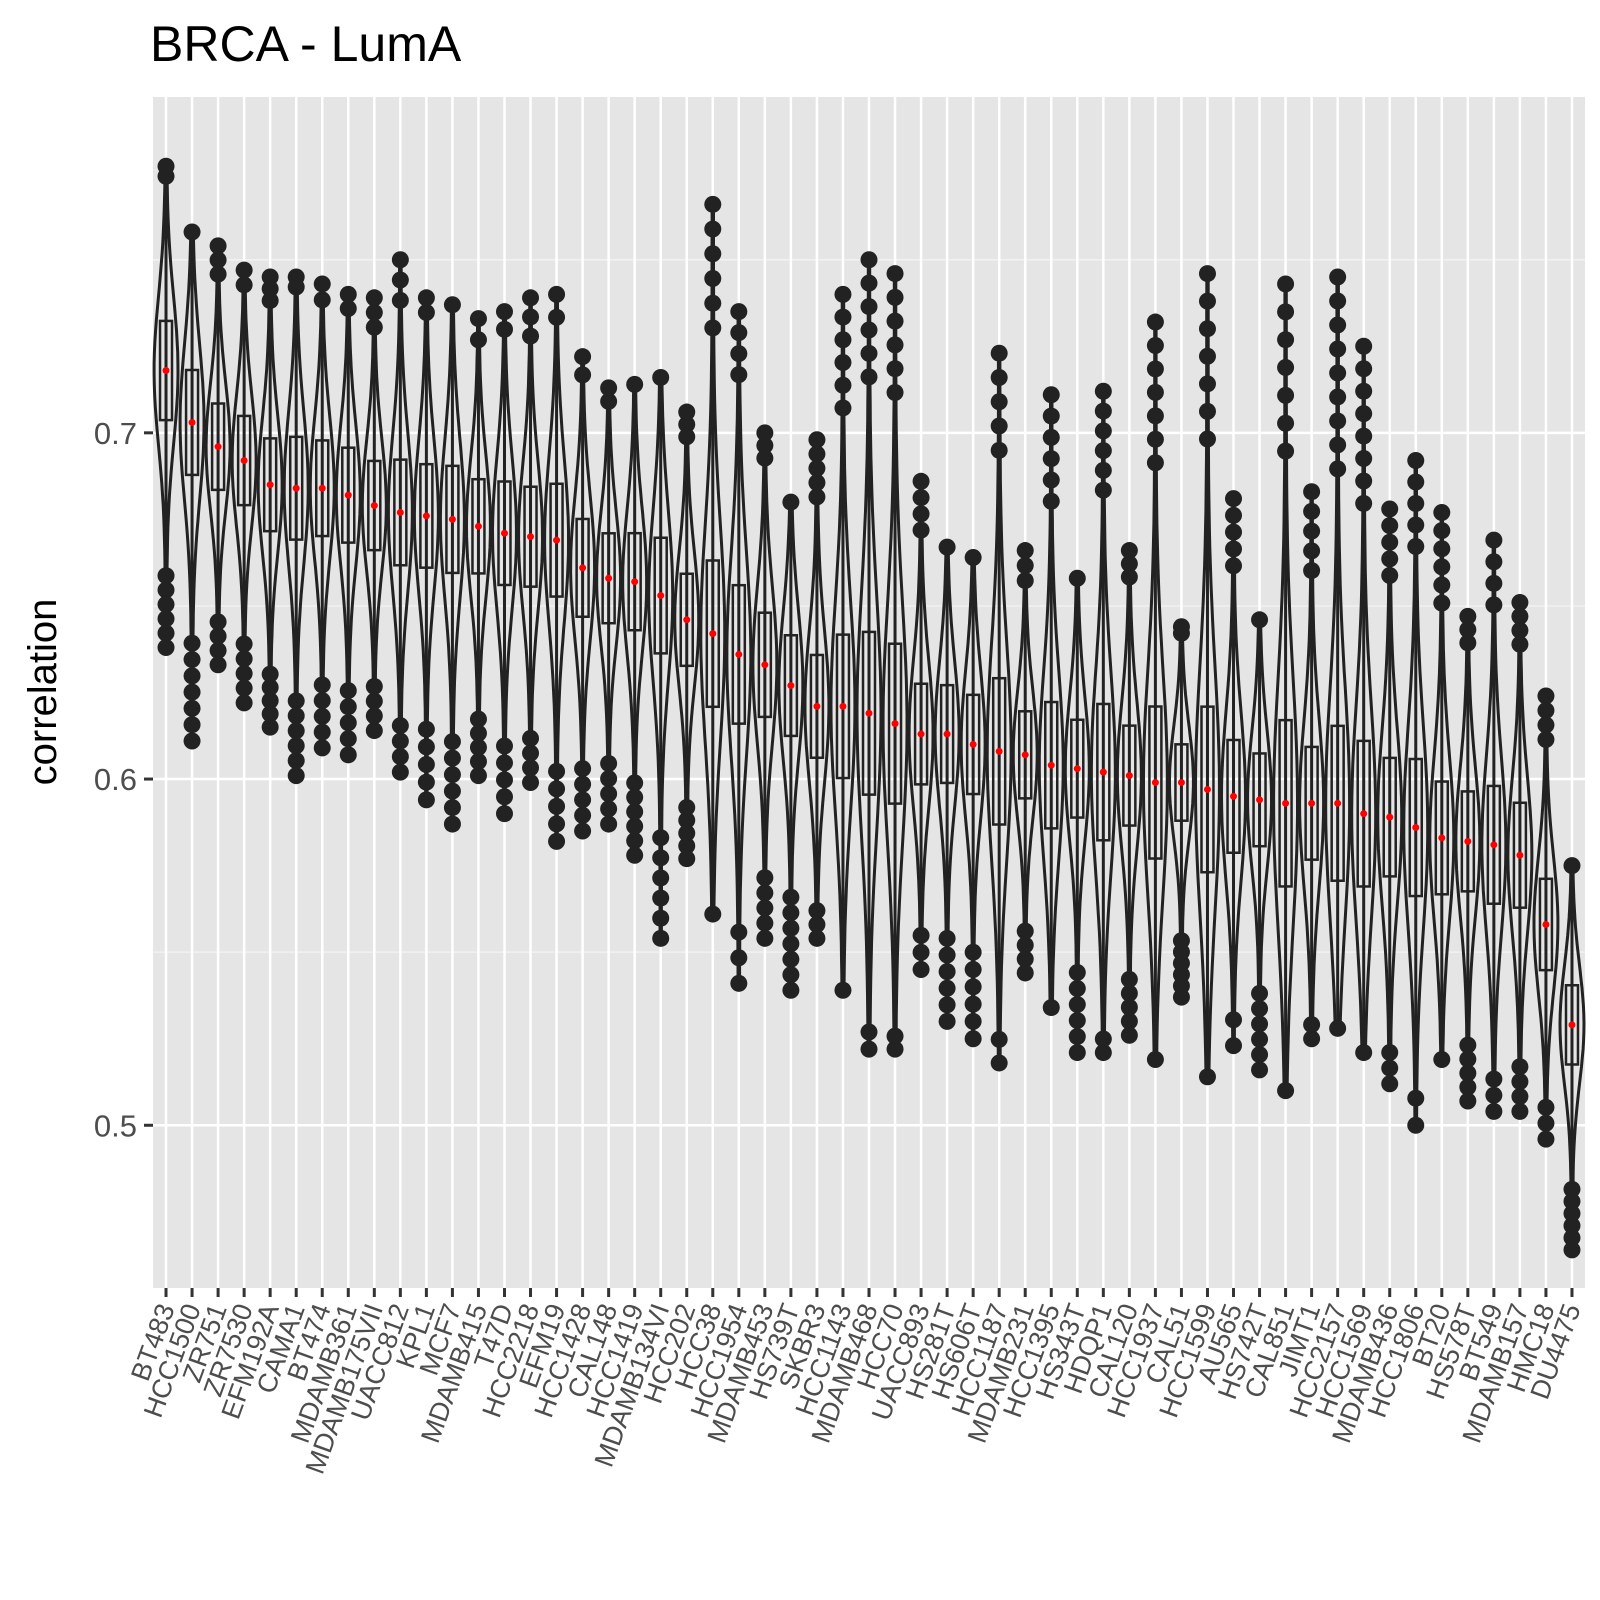 The image size is (1600, 1600). Describe the element at coordinates (609, 606) in the screenshot. I see `violin-CAL148` at that location.